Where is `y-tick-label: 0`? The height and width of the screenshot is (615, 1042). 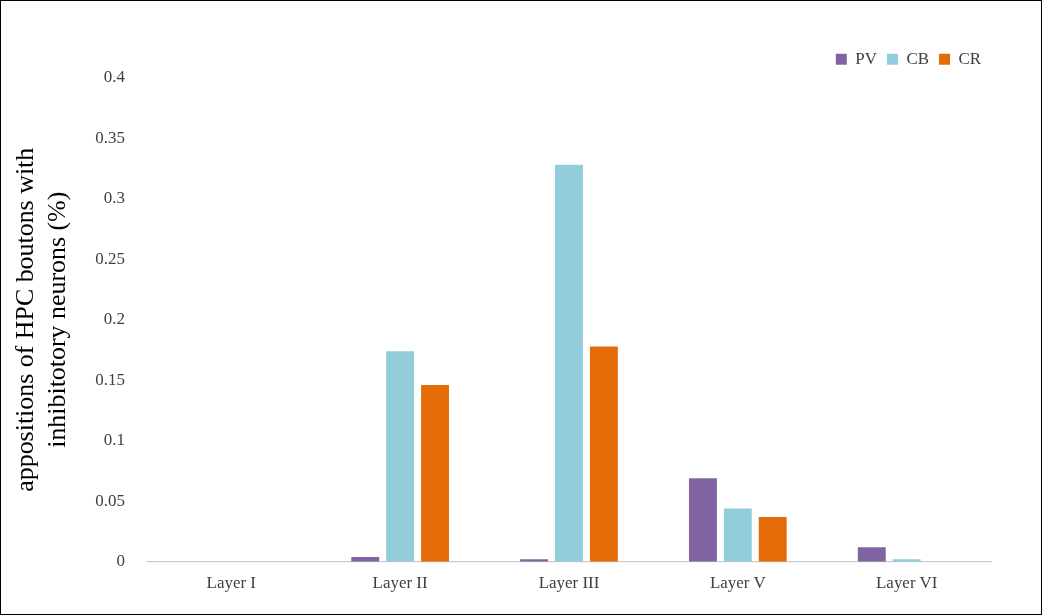 y-tick-label: 0 is located at coordinates (120, 561).